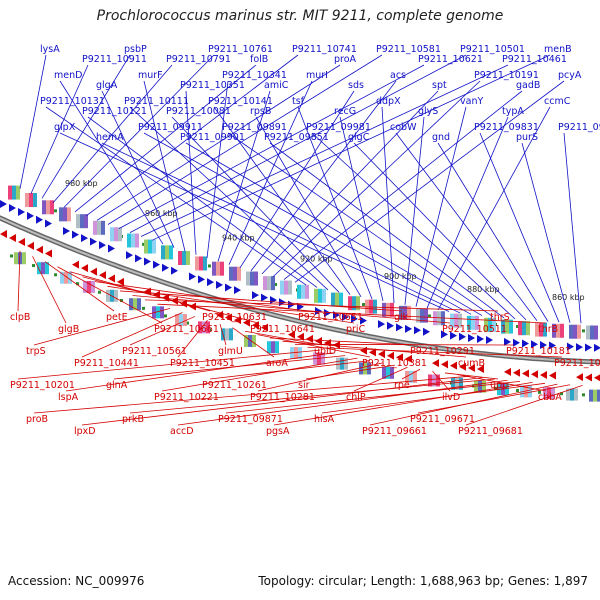  I want to click on gene-label: glyS, so click(428, 111).